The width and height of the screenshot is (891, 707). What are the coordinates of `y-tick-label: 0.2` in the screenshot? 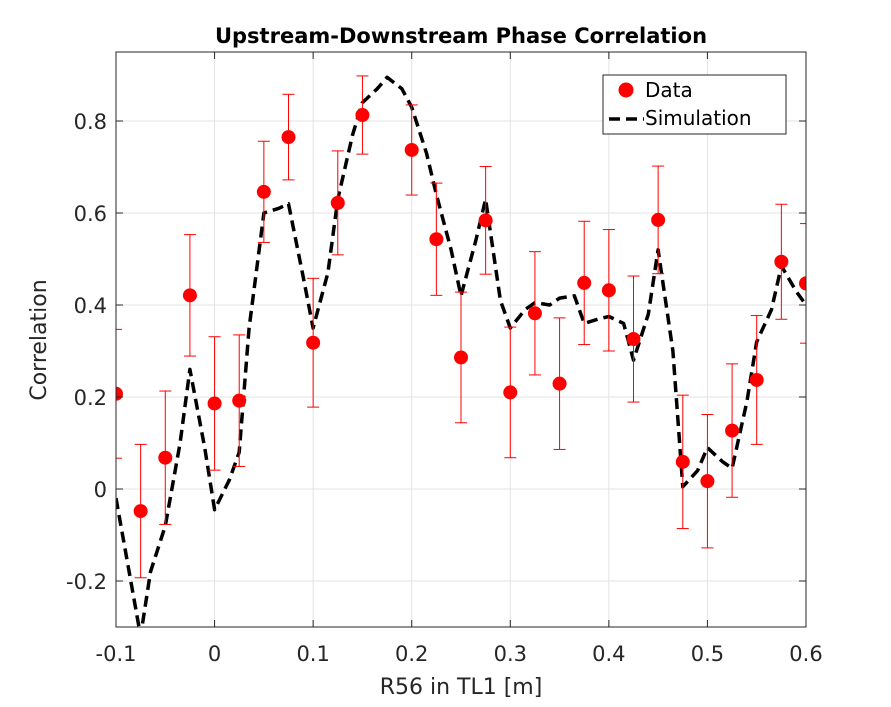 It's located at (90, 398).